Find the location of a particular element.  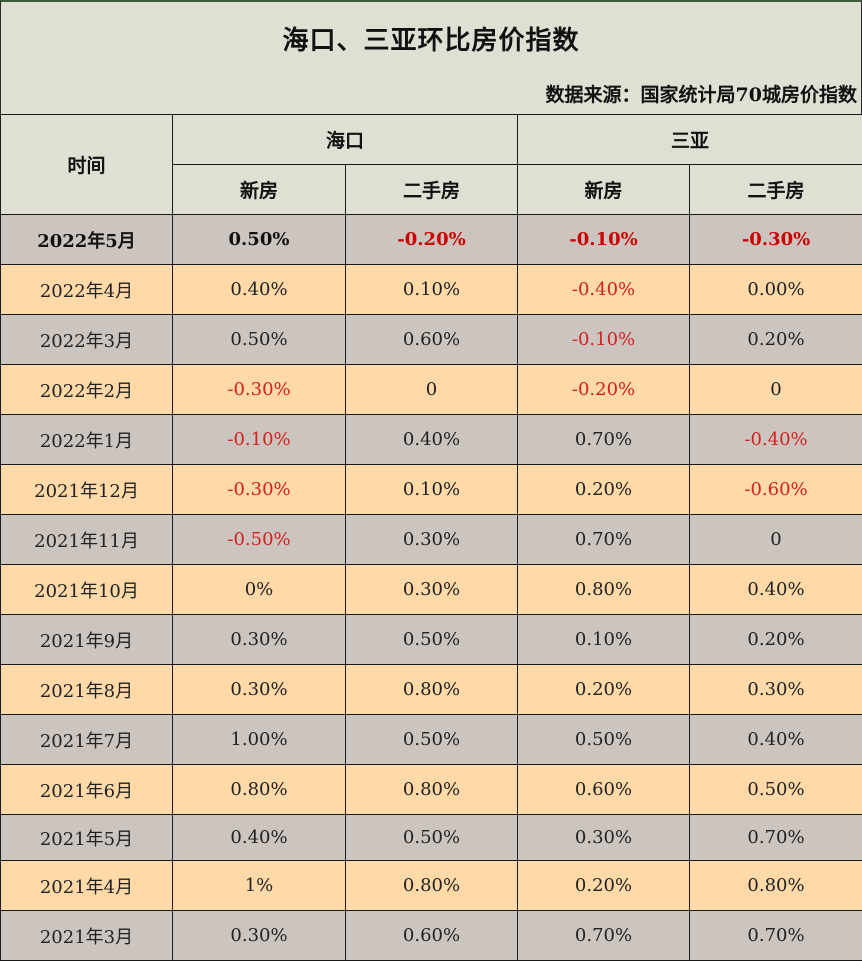

header-sanya-new: 新房 is located at coordinates (604, 189).